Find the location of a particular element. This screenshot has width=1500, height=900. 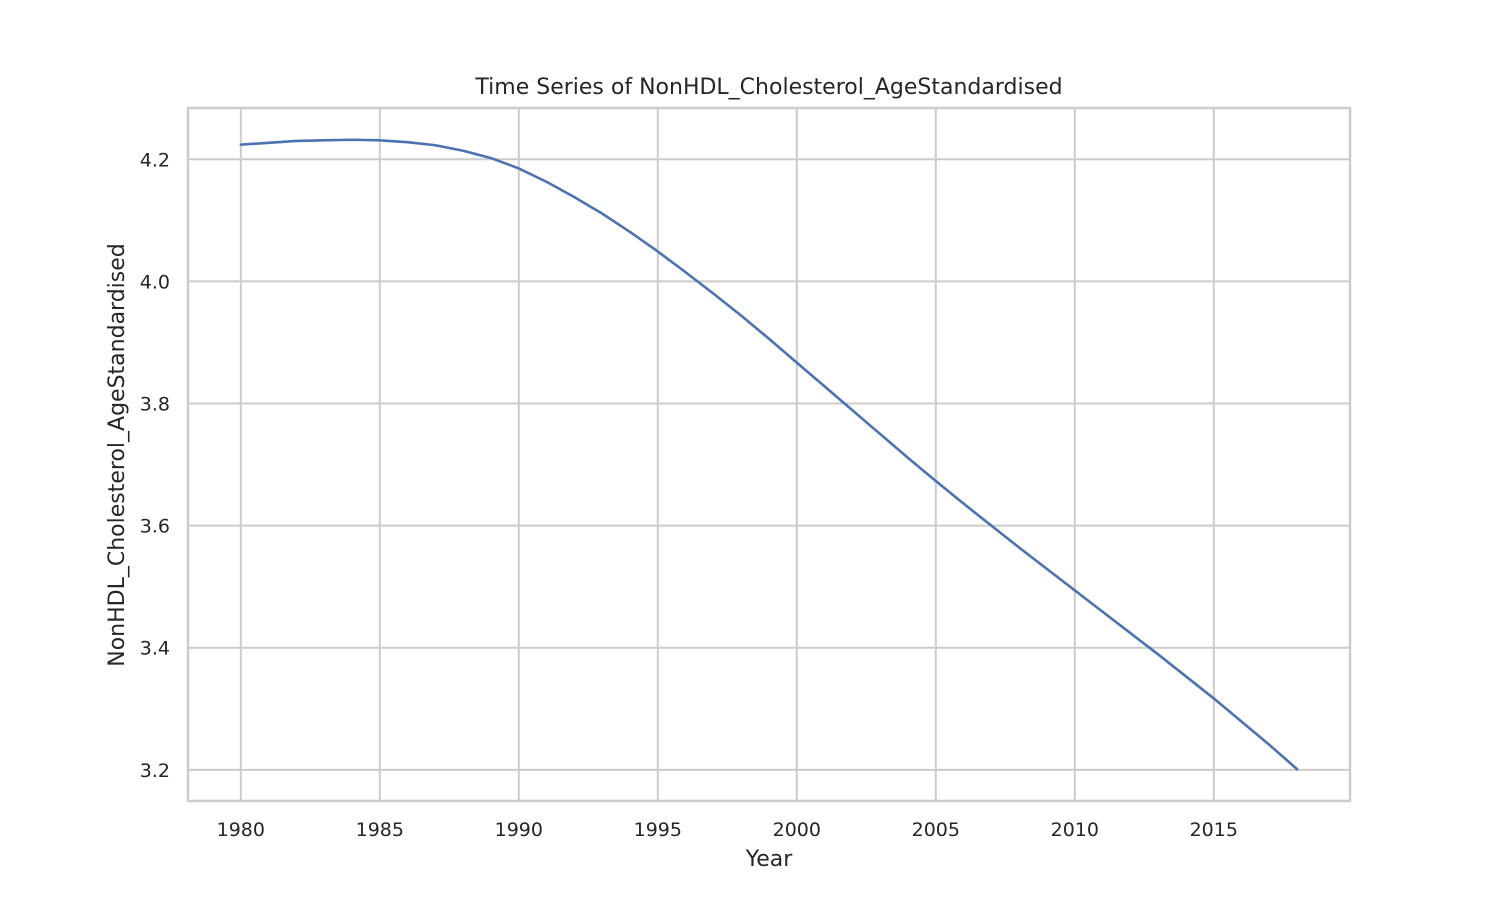

y-tick-label: 3.8 is located at coordinates (155, 405).